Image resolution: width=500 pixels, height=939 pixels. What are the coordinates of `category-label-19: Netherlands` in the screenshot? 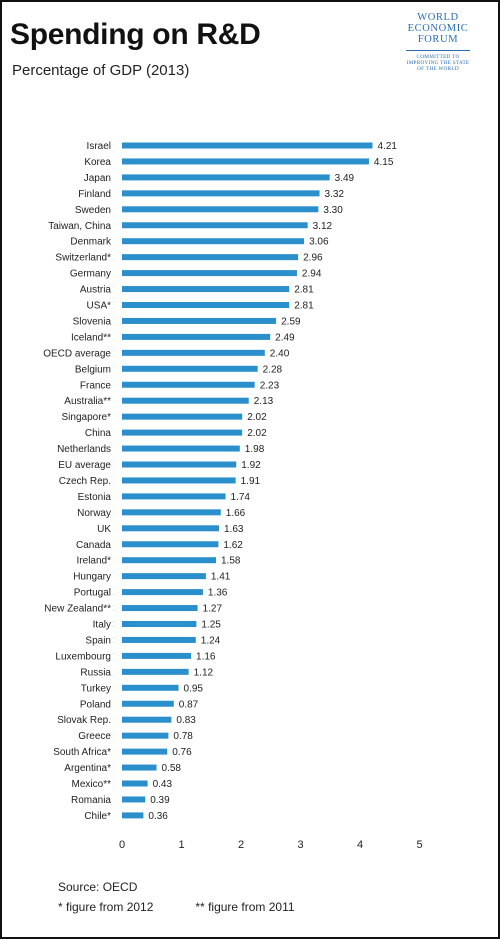 It's located at (84, 449).